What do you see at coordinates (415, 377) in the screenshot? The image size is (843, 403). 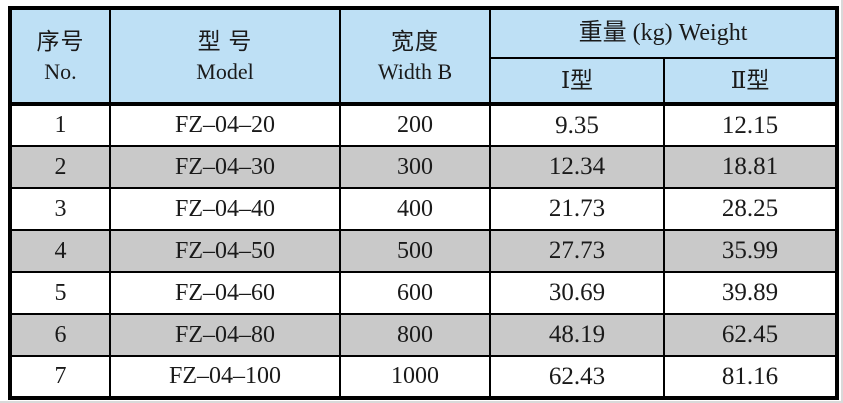 I see `cell-width: 1000` at bounding box center [415, 377].